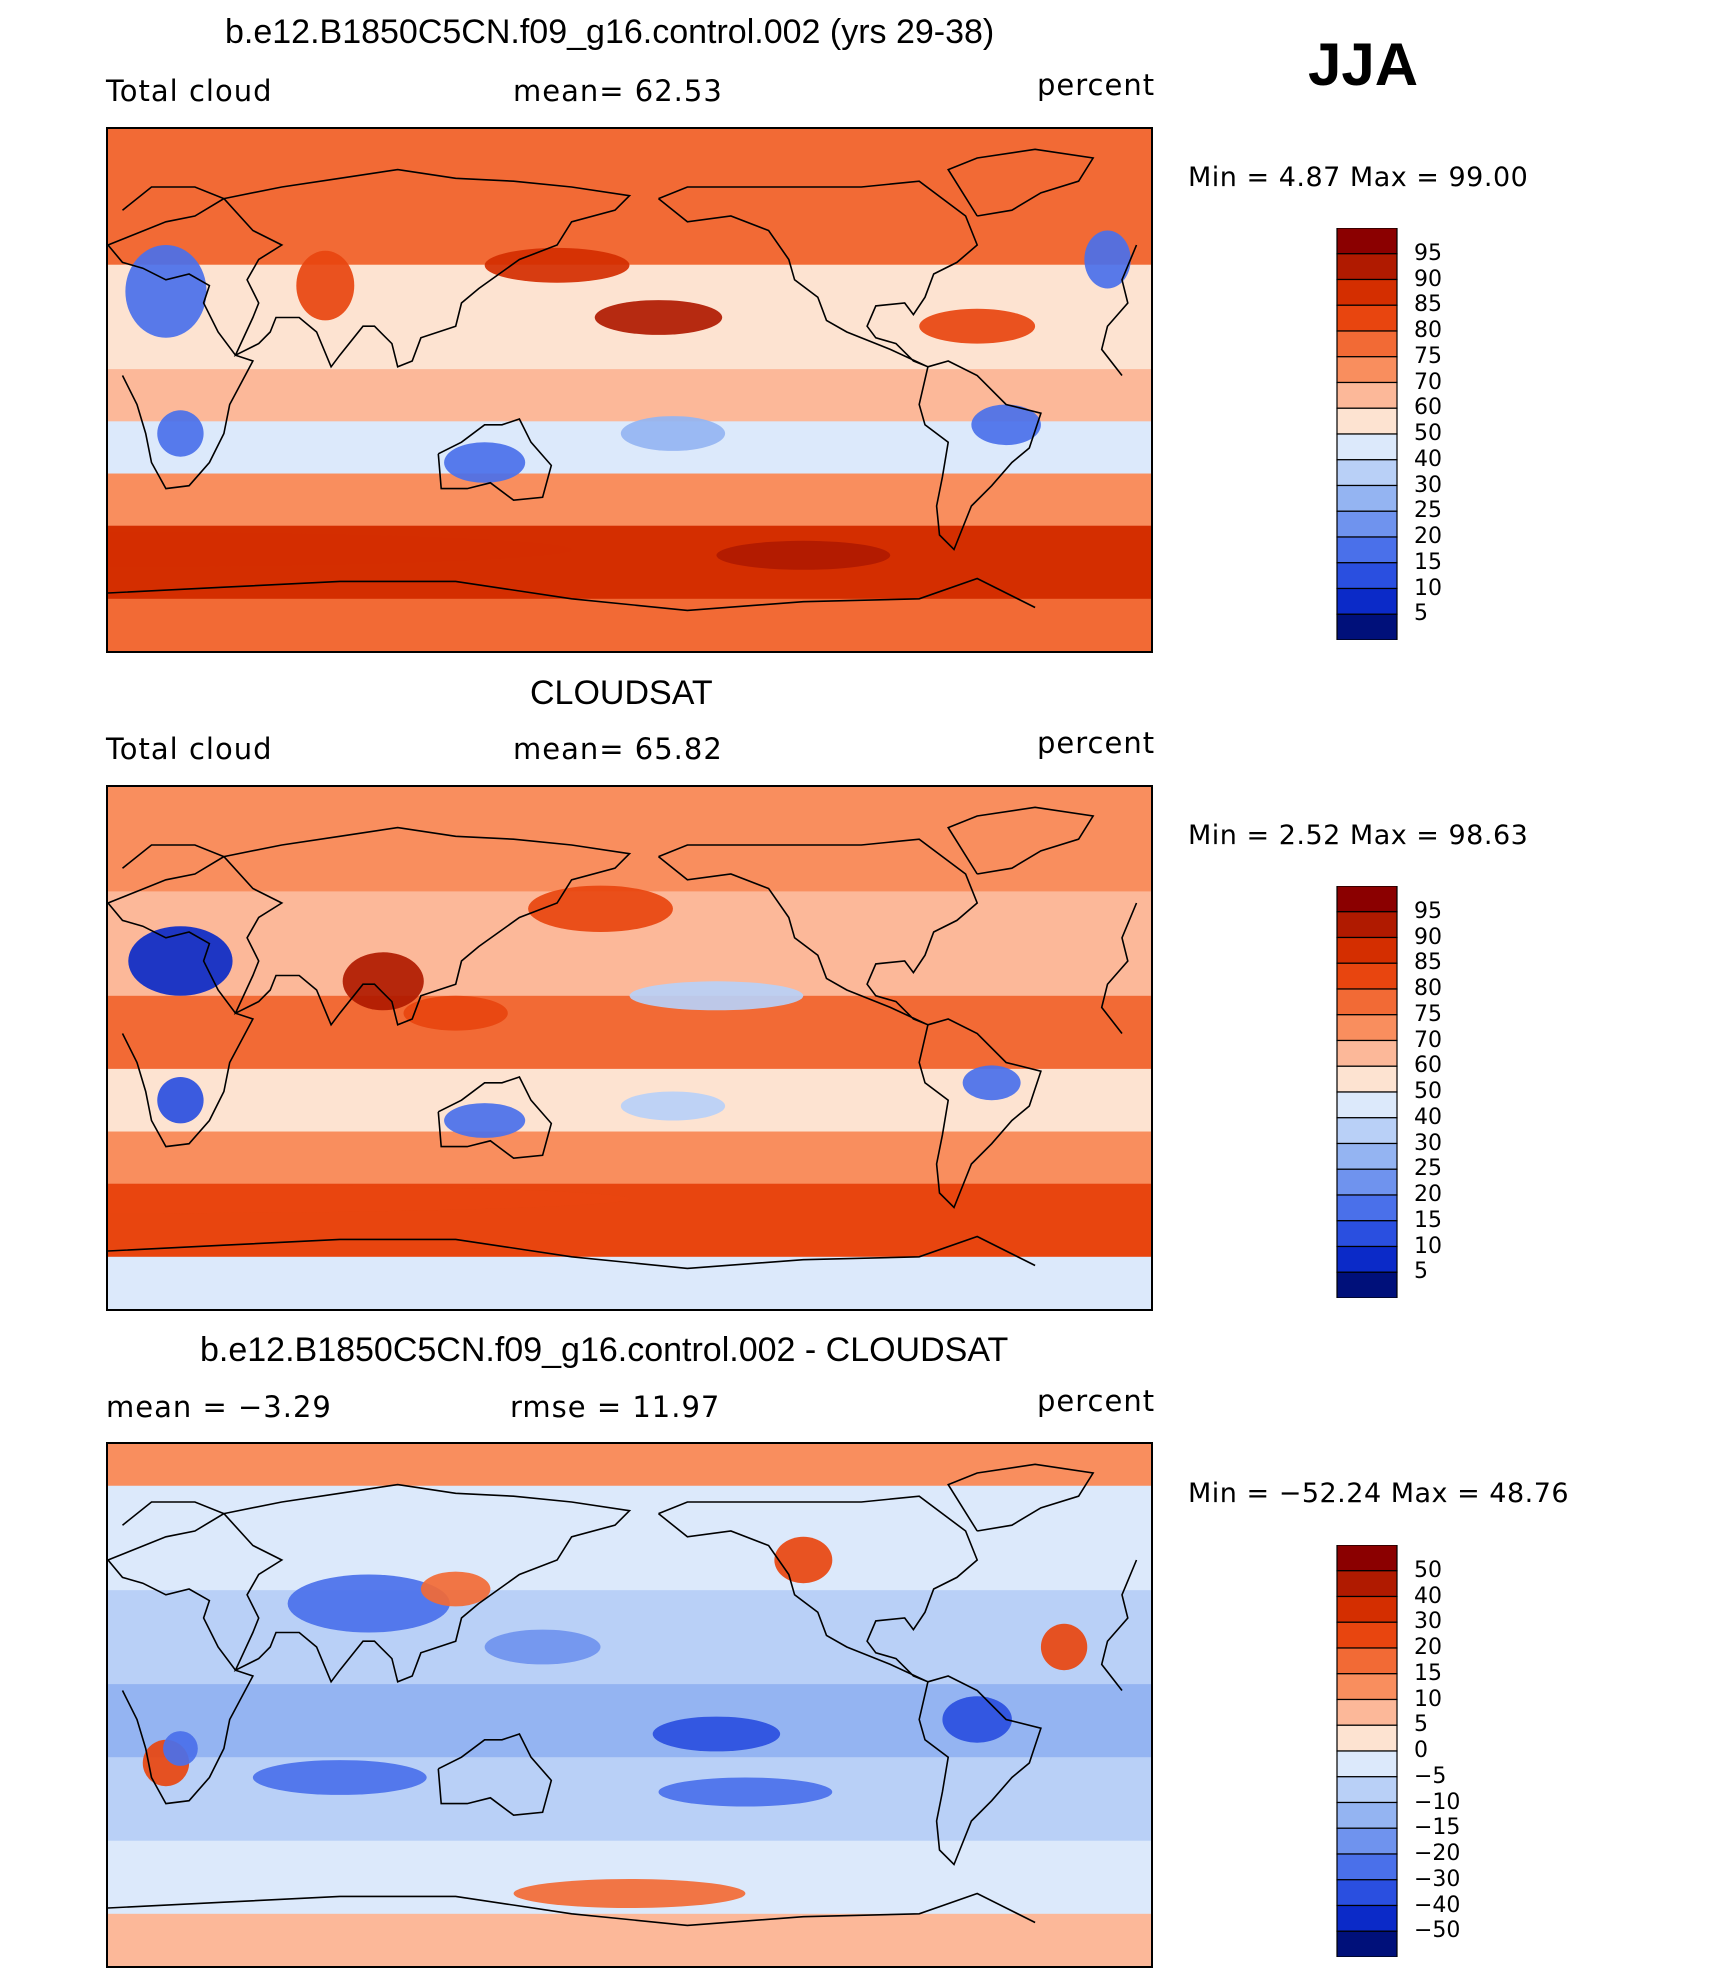 Image resolution: width=1710 pixels, height=1975 pixels. Describe the element at coordinates (189, 91) in the screenshot. I see `panel-left-label-model: Total cloud` at that location.